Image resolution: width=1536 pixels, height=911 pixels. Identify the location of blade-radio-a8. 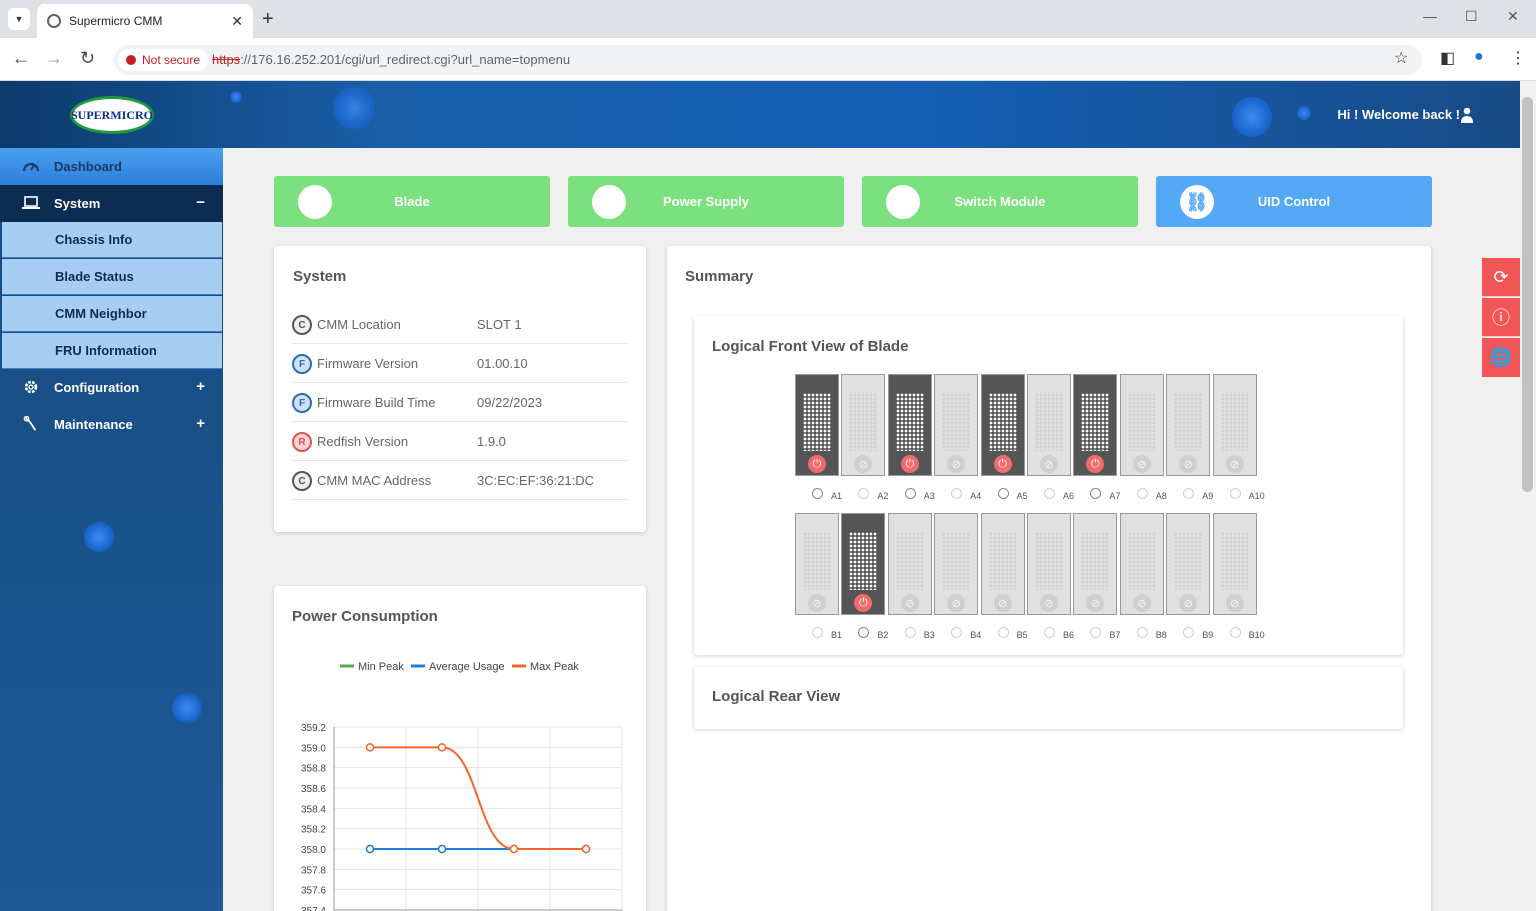
(1142, 493).